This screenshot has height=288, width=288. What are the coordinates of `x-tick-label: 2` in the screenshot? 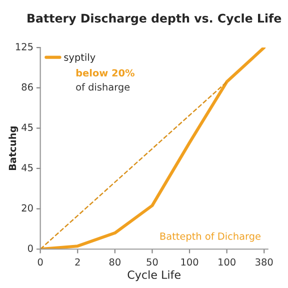 It's located at (77, 262).